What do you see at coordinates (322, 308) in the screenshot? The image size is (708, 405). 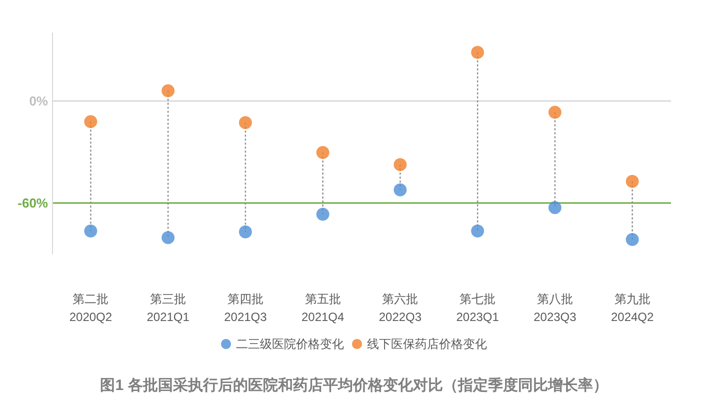 I see `x-tick-label: 第五批 2021Q4` at bounding box center [322, 308].